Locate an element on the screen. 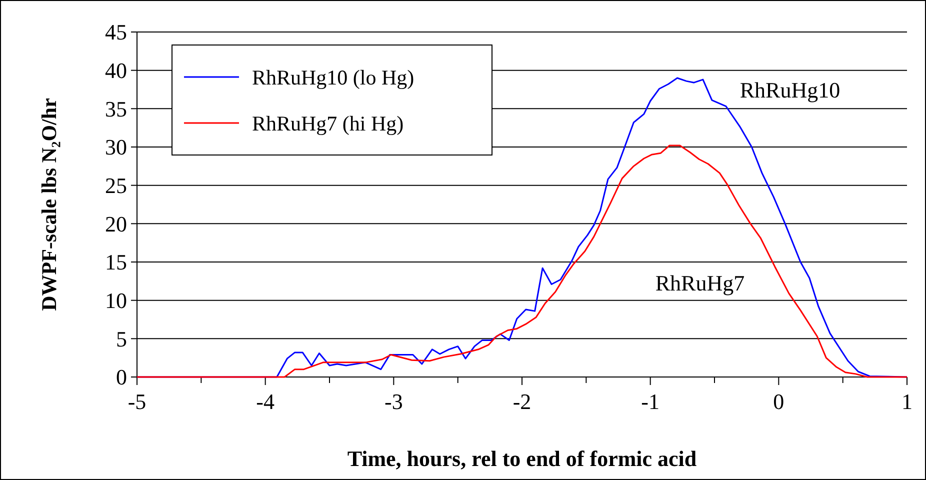 The image size is (926, 480). legend-label: RhRuHg10 (lo Hg) is located at coordinates (333, 77).